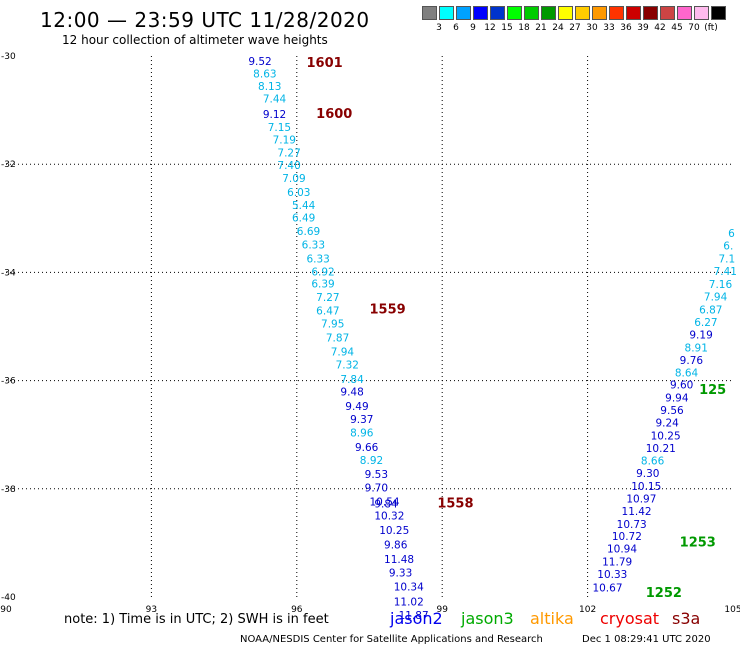  Describe the element at coordinates (322, 285) in the screenshot. I see `wave-height-value: 6.39` at that location.